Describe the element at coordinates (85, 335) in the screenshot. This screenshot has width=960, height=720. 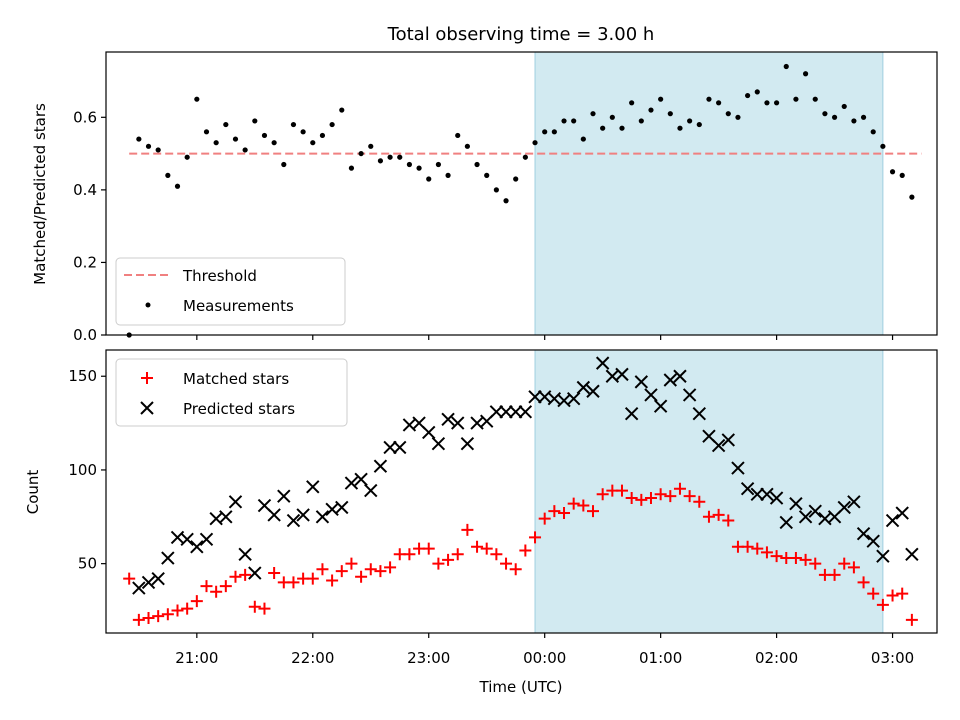
I see `y-tick-label: 0.0` at that location.